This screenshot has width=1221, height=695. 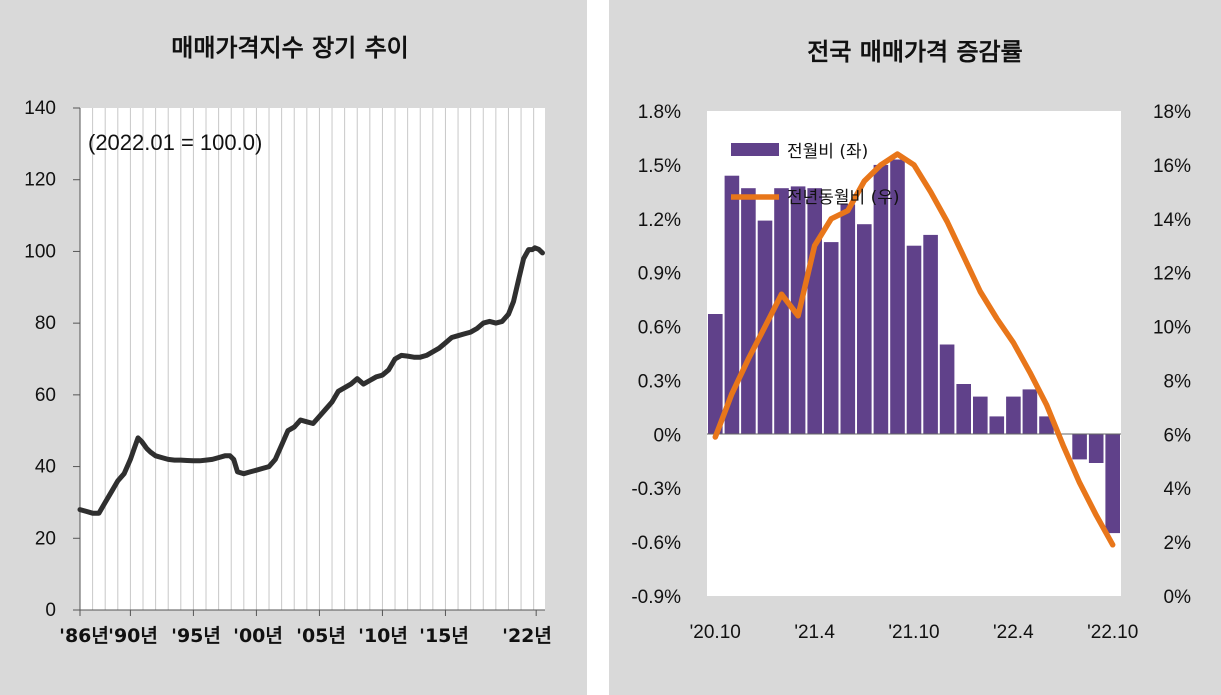 What do you see at coordinates (290, 48) in the screenshot?
I see `left-chart-title: 매매가격지수 장기 추이` at bounding box center [290, 48].